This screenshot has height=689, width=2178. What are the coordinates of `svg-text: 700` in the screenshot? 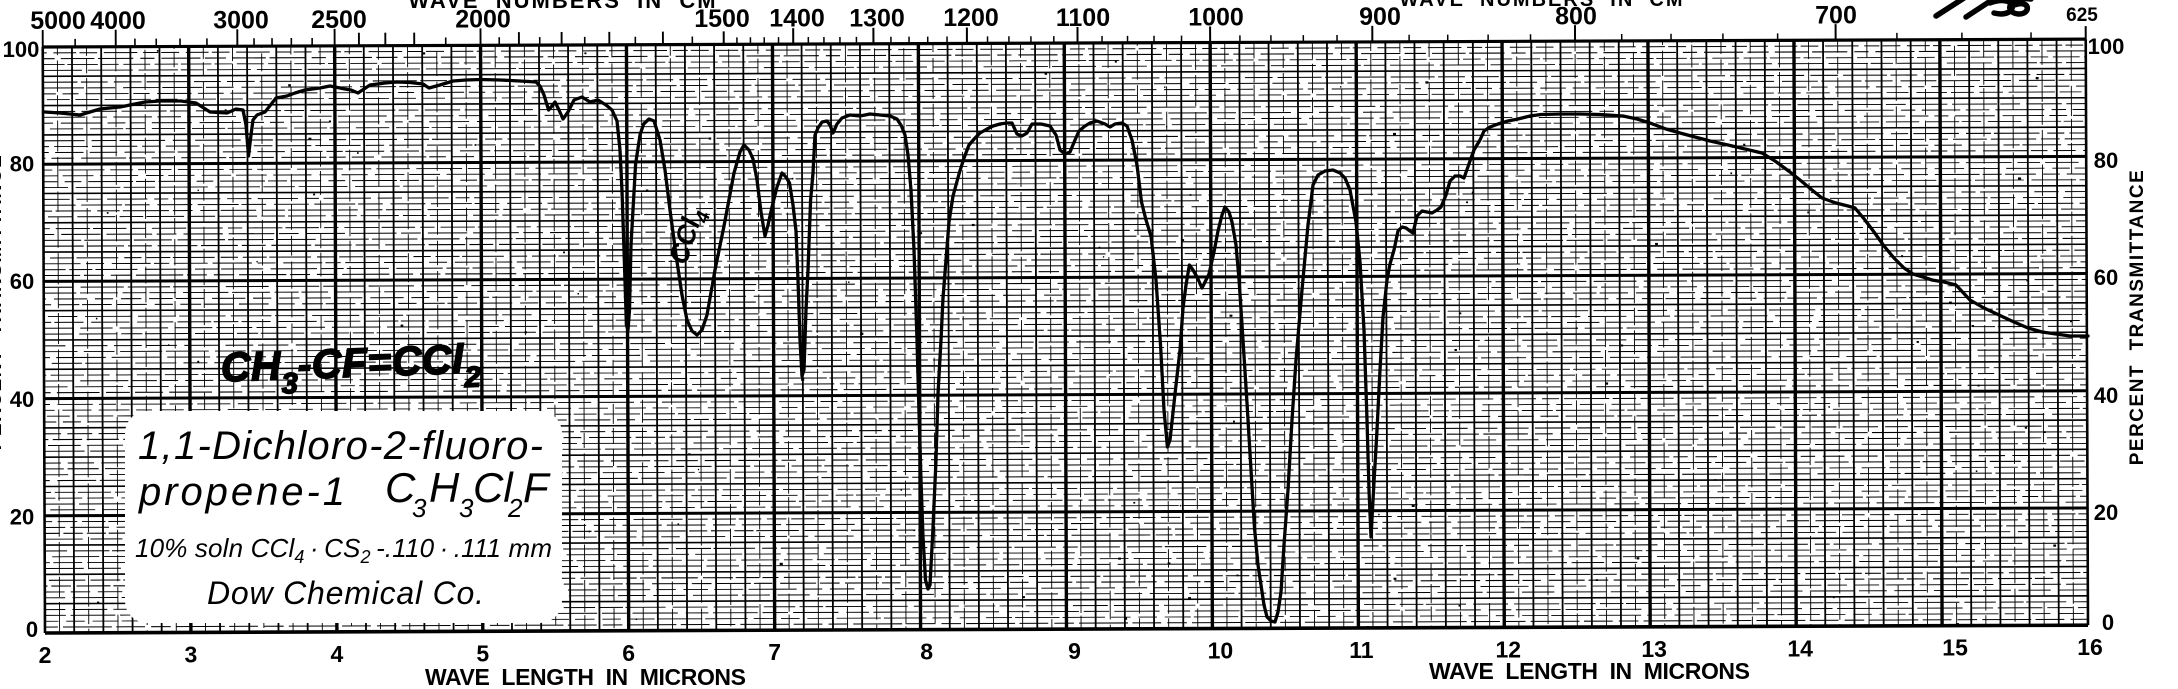 It's located at (1836, 16).